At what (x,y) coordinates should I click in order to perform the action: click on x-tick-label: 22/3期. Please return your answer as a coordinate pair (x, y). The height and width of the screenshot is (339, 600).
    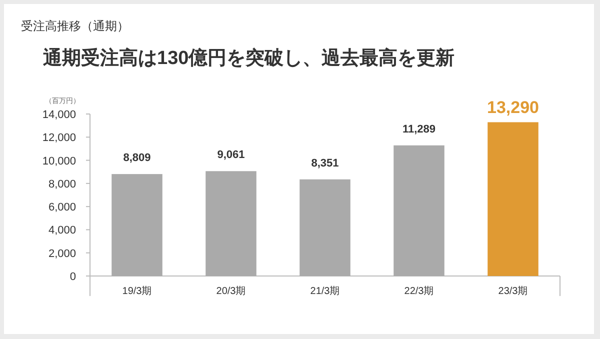
    Looking at the image, I should click on (419, 291).